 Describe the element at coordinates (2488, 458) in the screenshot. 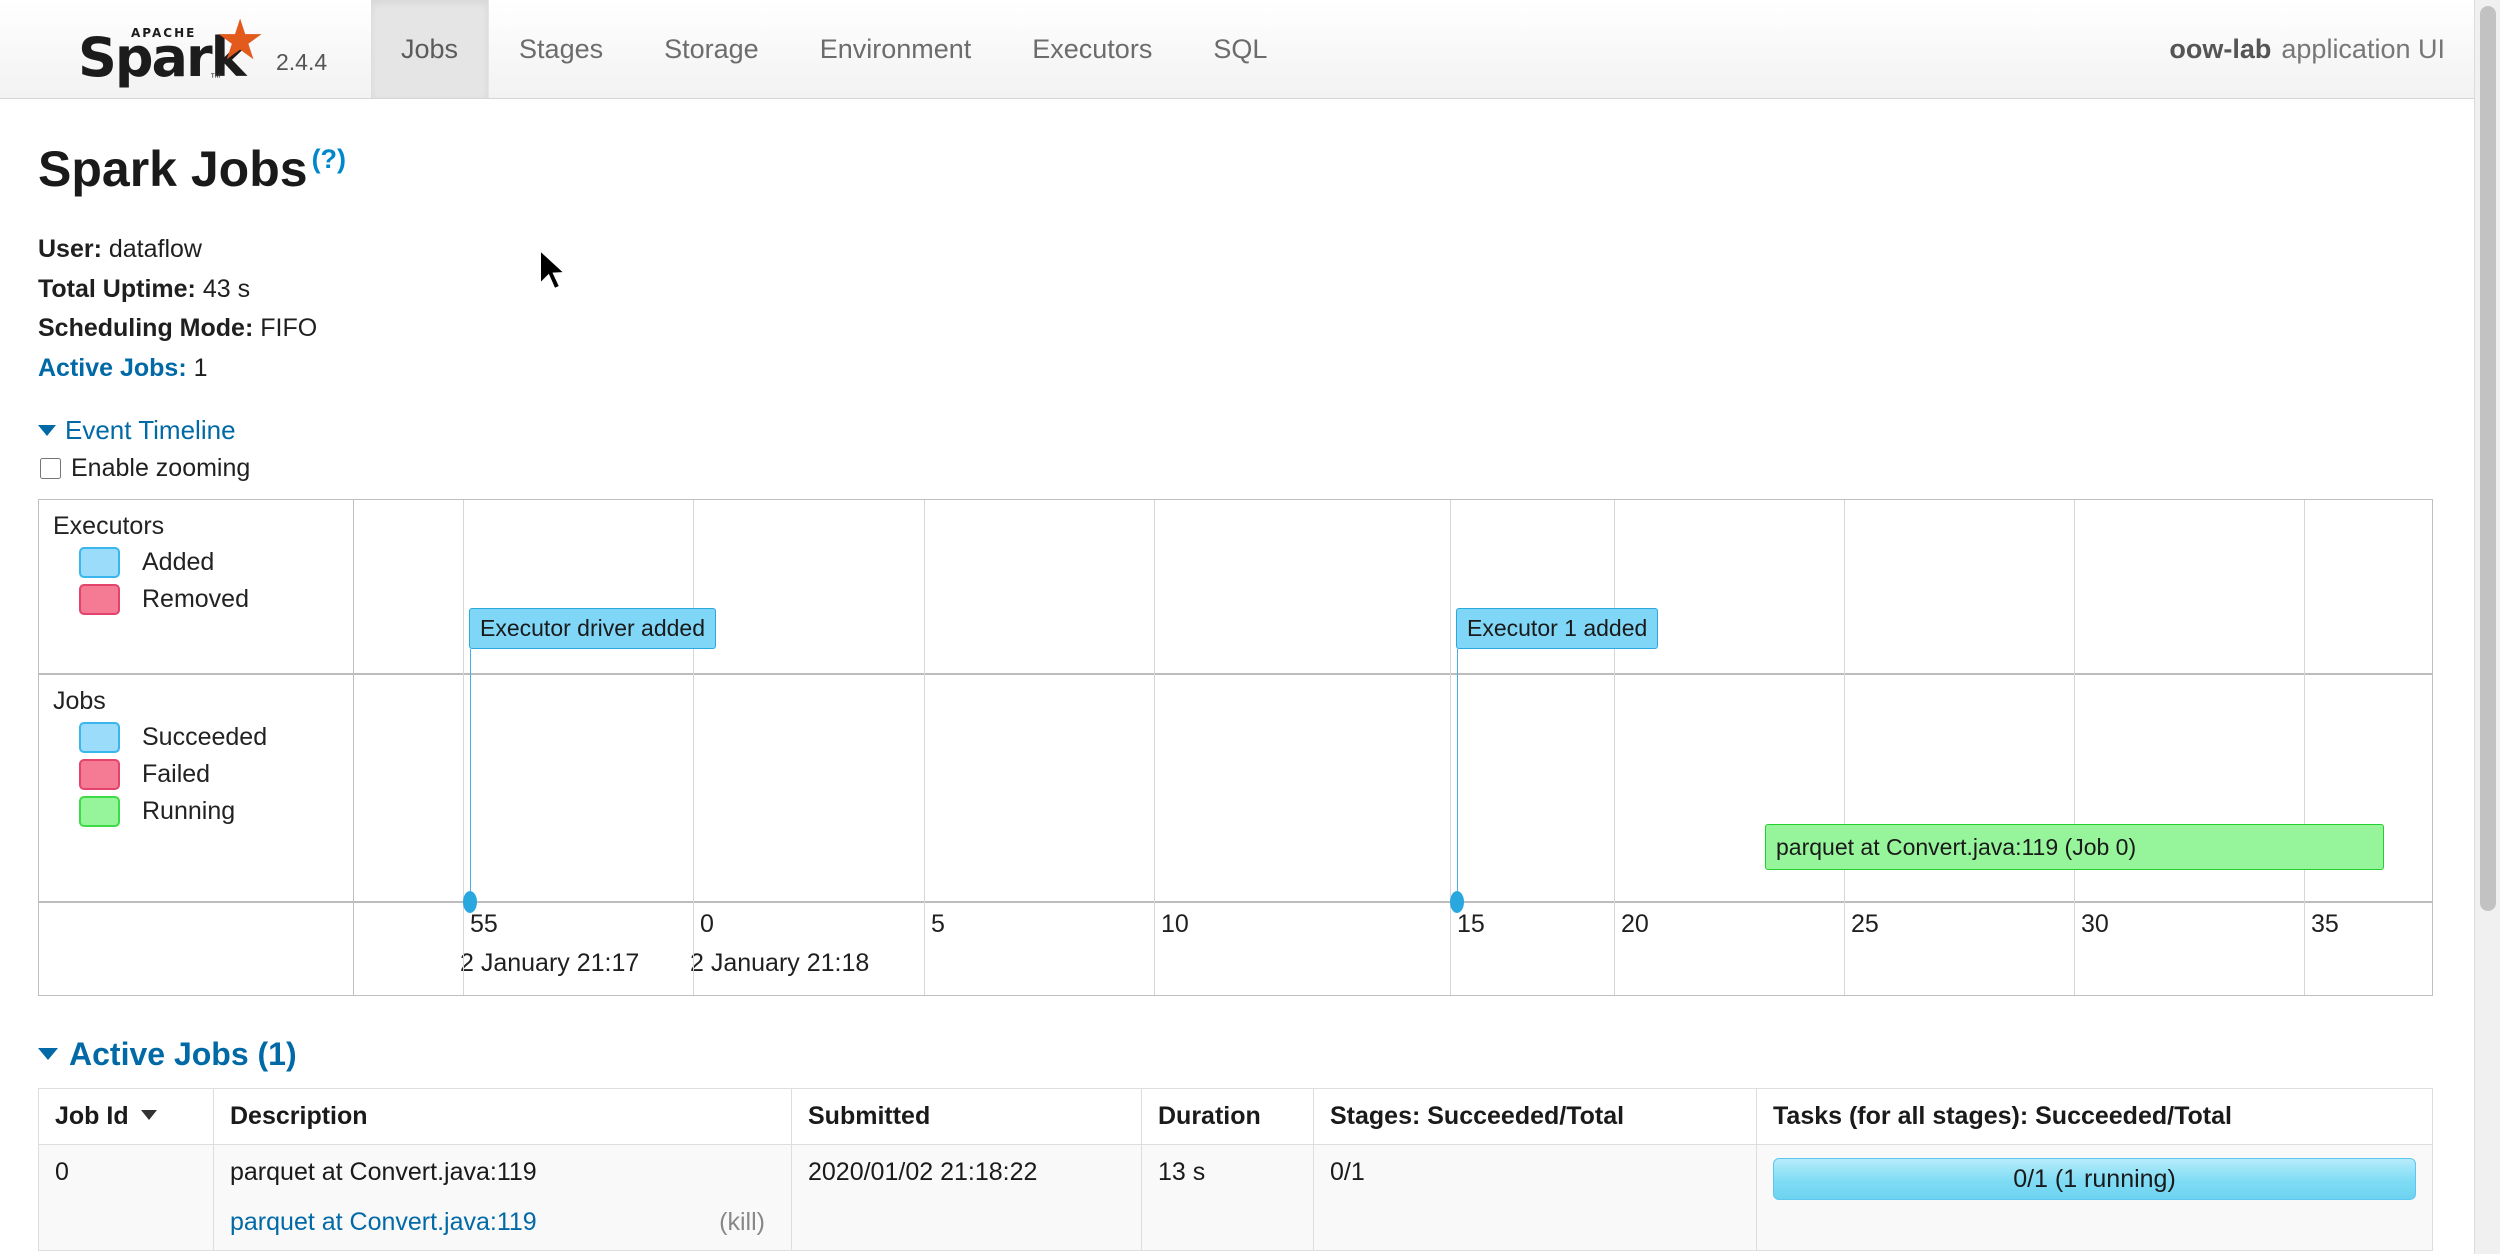

I see `page-scrollbar-thumb` at that location.